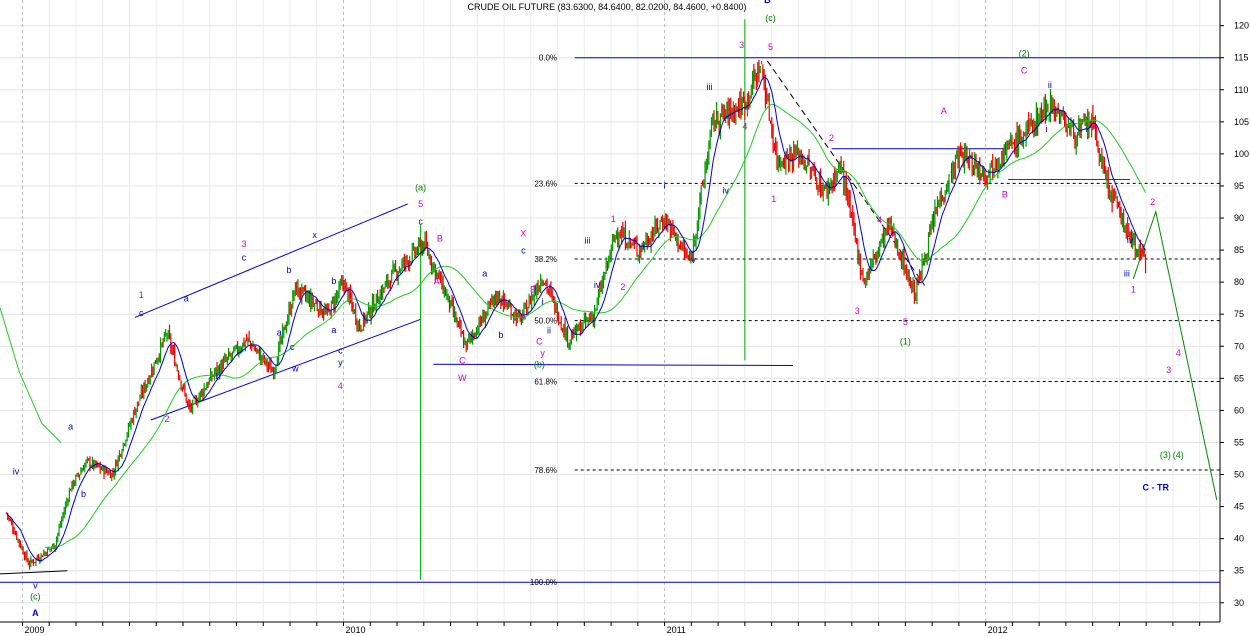 The width and height of the screenshot is (1250, 636). Describe the element at coordinates (31, 375) in the screenshot. I see `moving-average-slow-start` at that location.